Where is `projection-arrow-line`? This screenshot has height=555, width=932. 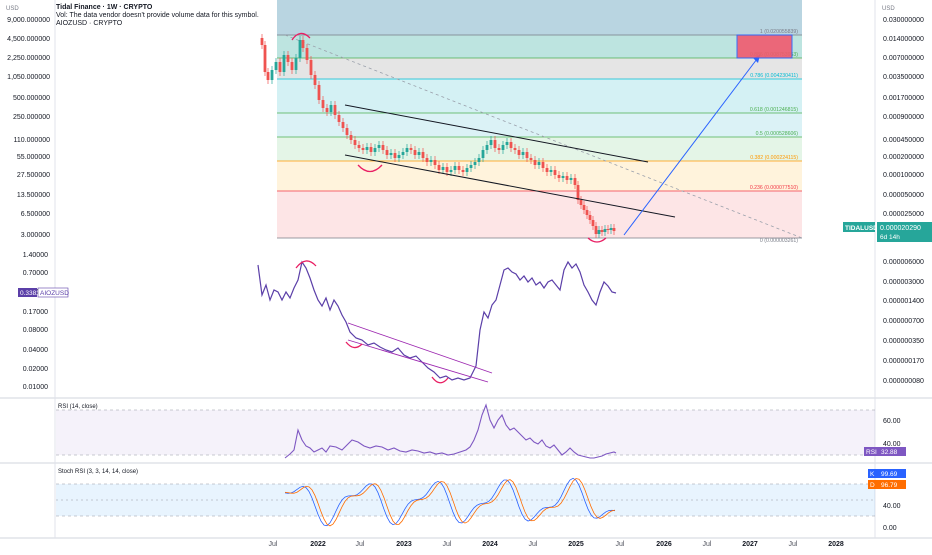
projection-arrow-line is located at coordinates (692, 145).